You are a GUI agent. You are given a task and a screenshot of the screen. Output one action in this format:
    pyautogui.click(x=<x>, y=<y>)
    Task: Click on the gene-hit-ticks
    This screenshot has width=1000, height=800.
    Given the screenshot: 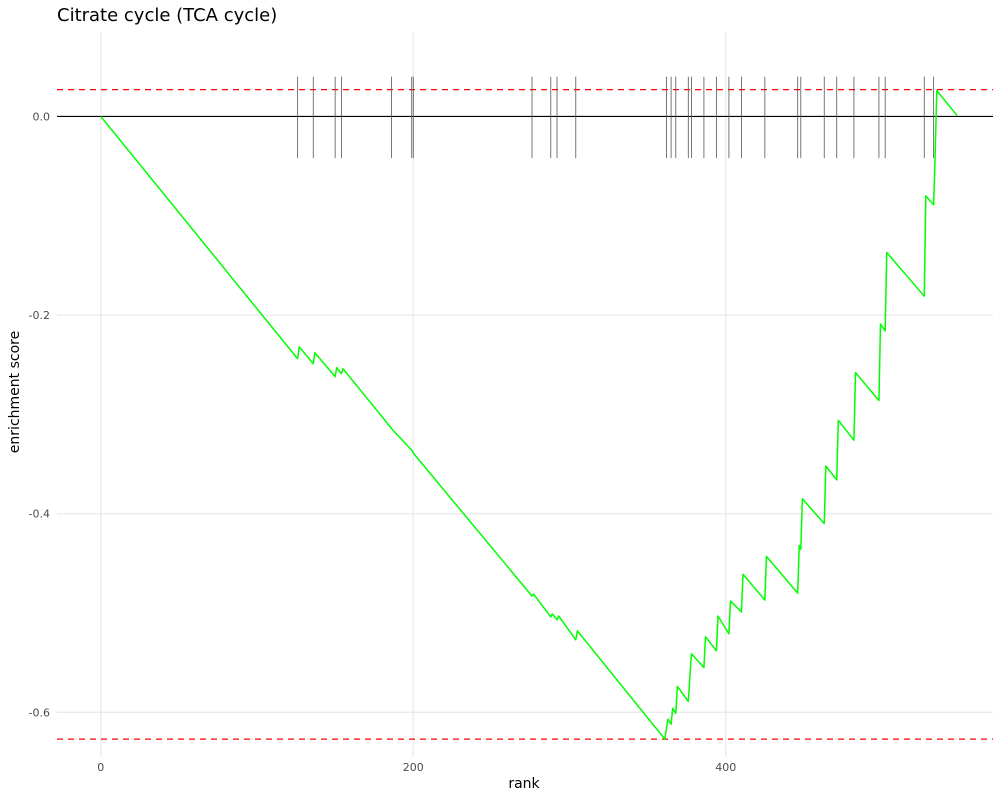 What is the action you would take?
    pyautogui.click(x=616, y=117)
    